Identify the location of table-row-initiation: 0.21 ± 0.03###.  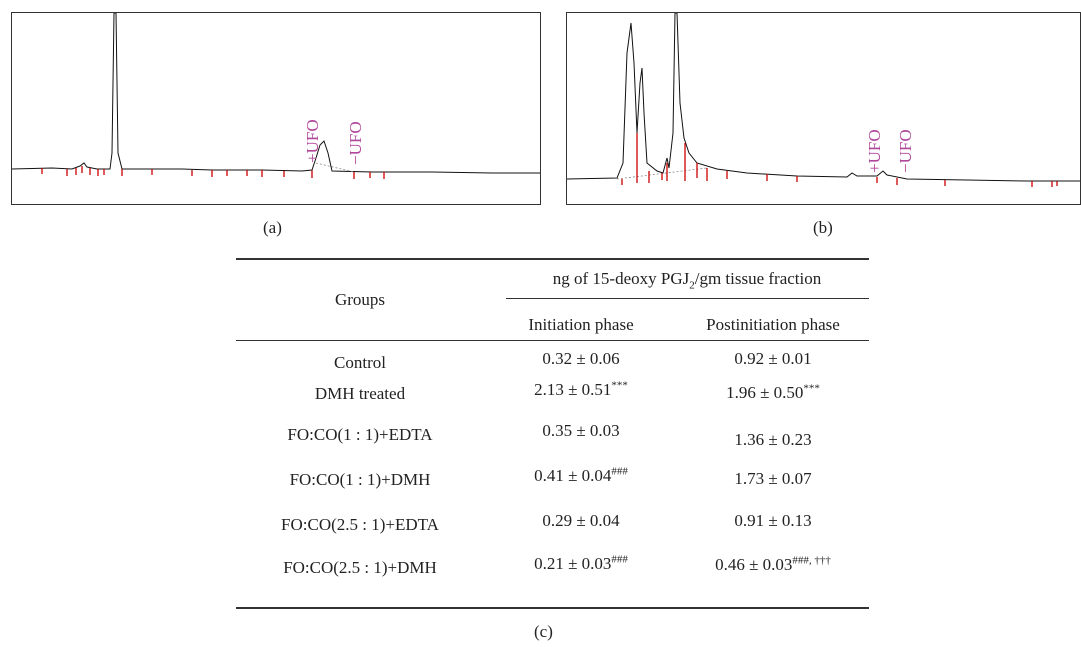
(581, 564).